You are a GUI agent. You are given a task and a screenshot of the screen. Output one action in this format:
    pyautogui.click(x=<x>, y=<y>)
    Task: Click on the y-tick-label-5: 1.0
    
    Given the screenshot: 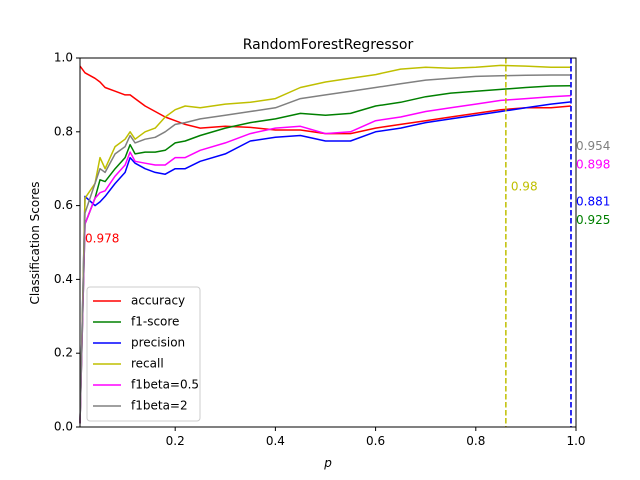 What is the action you would take?
    pyautogui.click(x=63, y=58)
    